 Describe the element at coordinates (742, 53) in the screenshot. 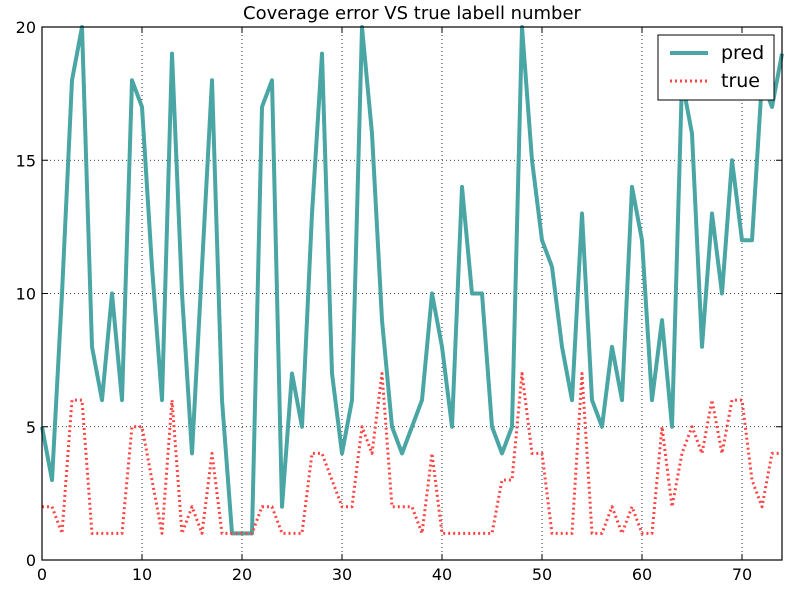

I see `legend-pred-label: pred` at that location.